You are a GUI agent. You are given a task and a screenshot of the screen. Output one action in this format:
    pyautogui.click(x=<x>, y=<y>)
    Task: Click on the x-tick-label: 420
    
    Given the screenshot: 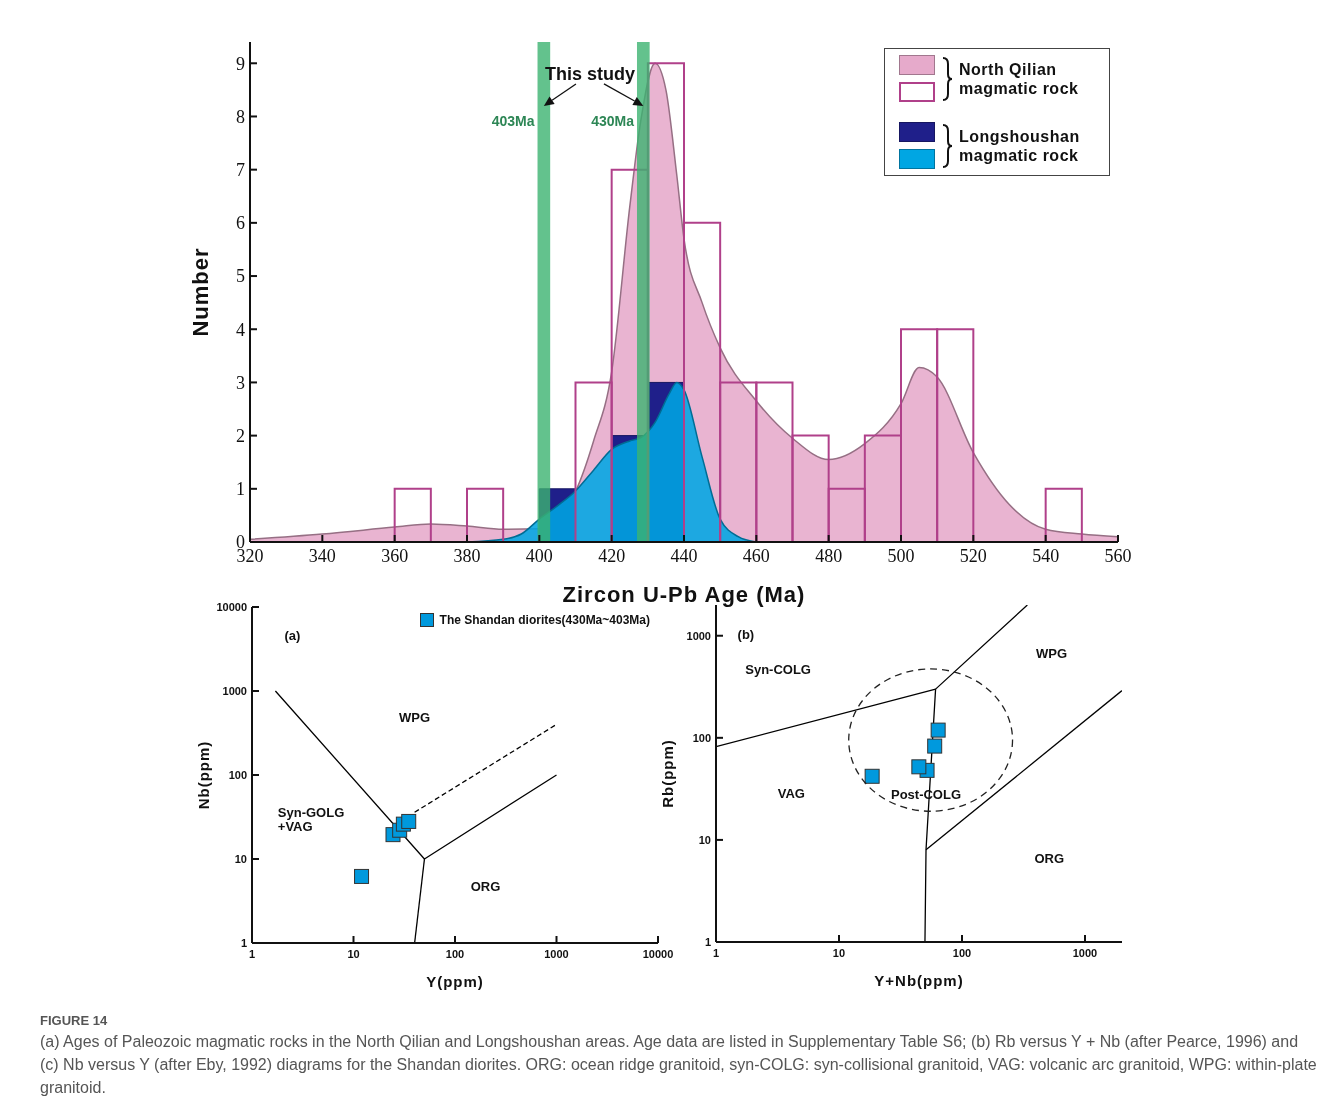 What is the action you would take?
    pyautogui.click(x=612, y=555)
    